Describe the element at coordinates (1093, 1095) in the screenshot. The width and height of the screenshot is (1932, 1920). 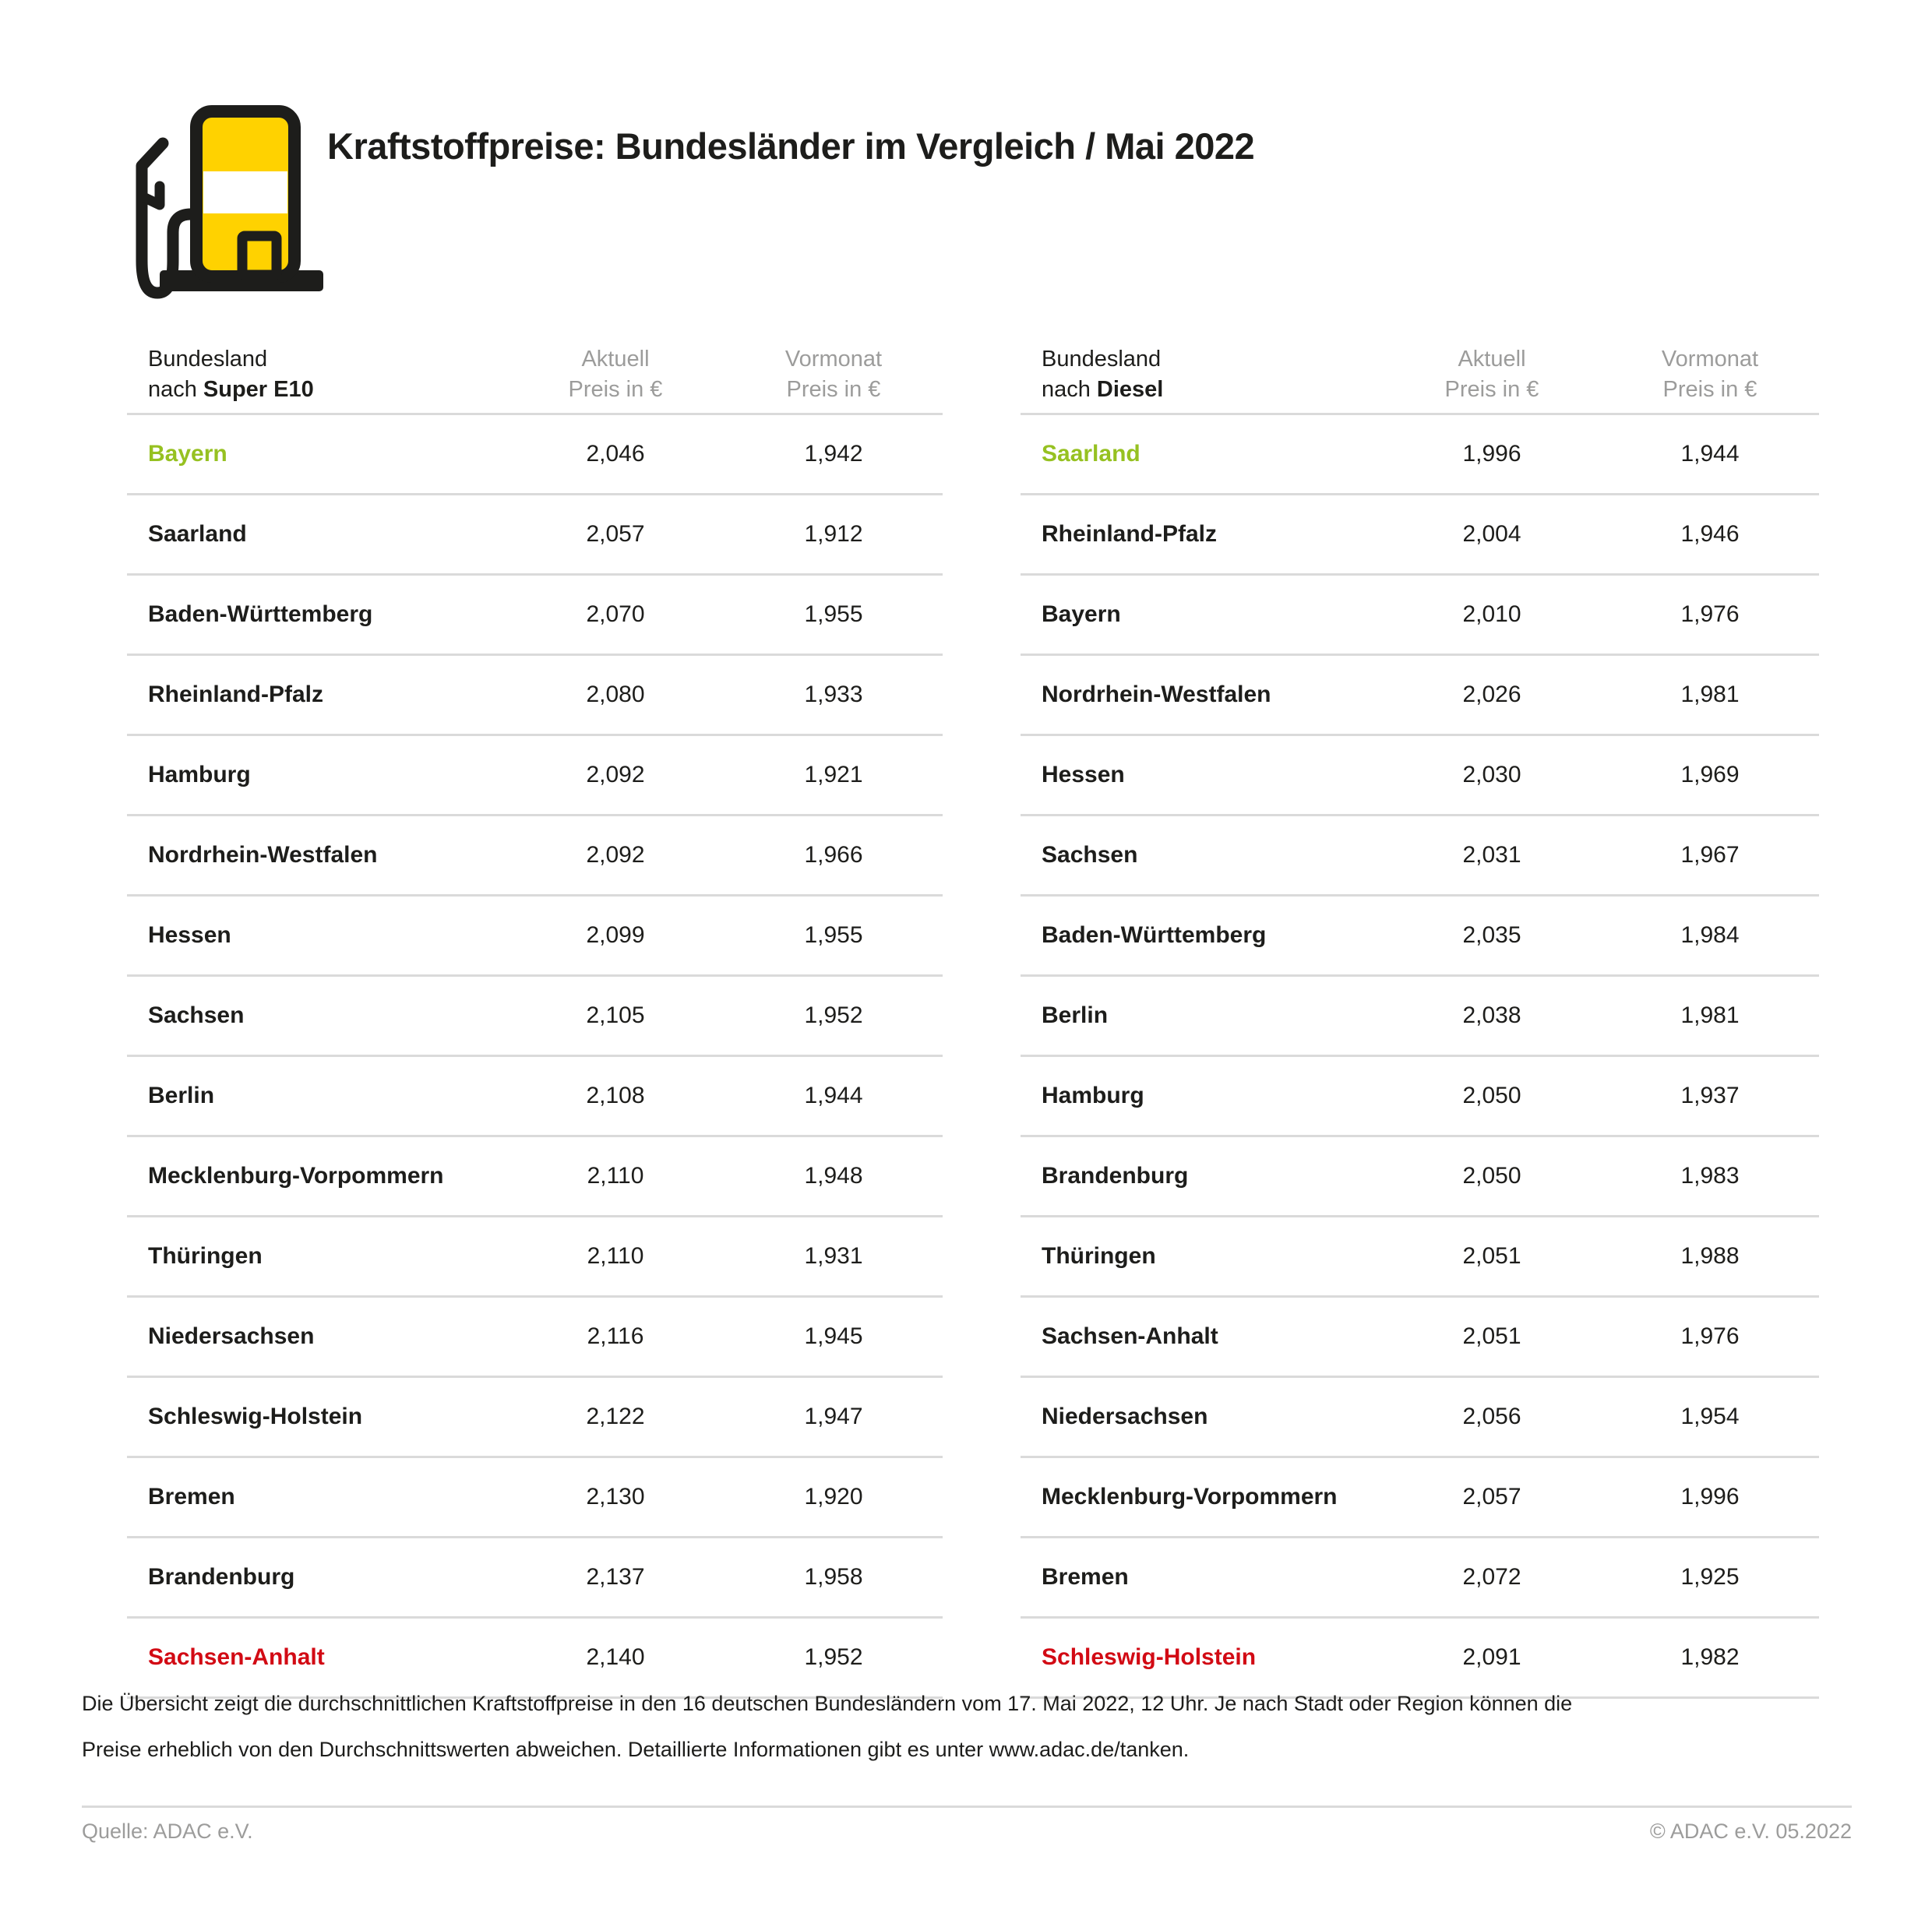
I see `state-name: Hamburg` at that location.